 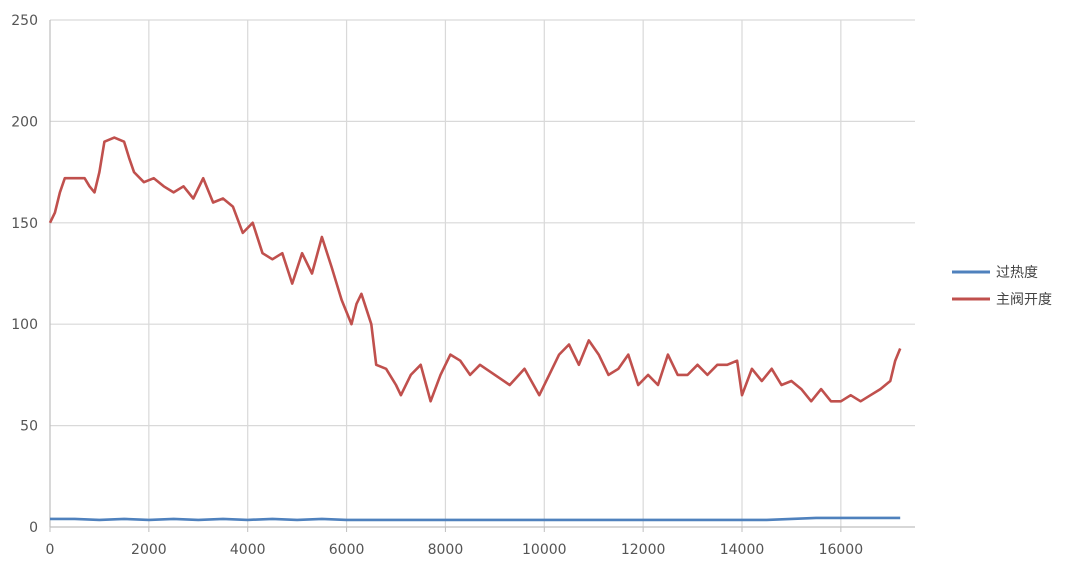 I want to click on x-tick-label: 8000, so click(x=446, y=550).